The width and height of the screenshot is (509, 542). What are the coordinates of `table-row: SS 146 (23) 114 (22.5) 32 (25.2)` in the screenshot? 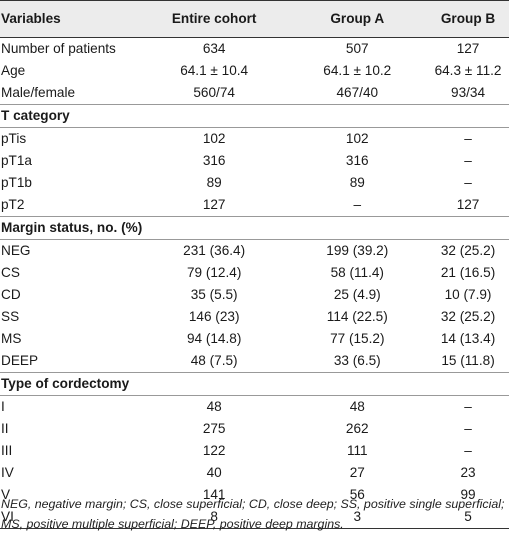 It's located at (254, 317).